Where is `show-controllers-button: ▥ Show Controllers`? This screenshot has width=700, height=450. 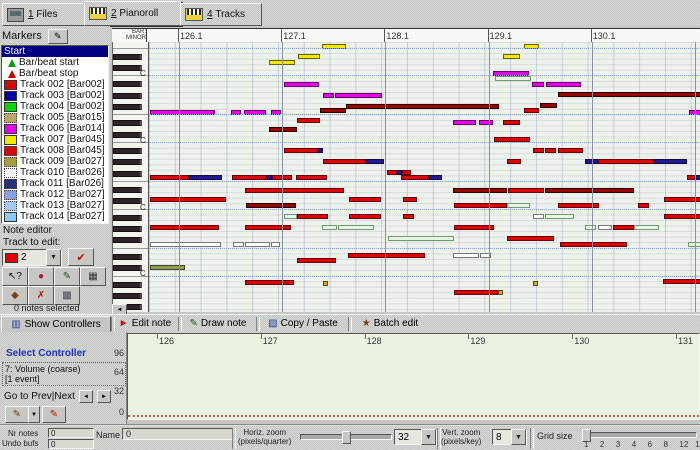
show-controllers-button: ▥ Show Controllers is located at coordinates (56, 324).